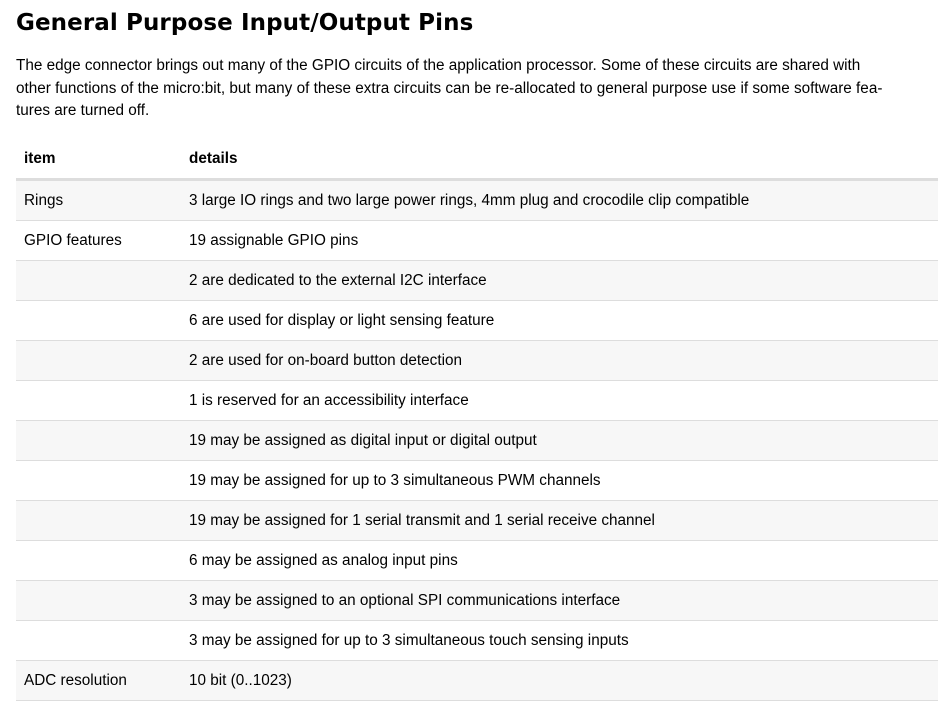 The image size is (950, 702). I want to click on table-row: ADC resolution 10 bit (0..1023), so click(477, 680).